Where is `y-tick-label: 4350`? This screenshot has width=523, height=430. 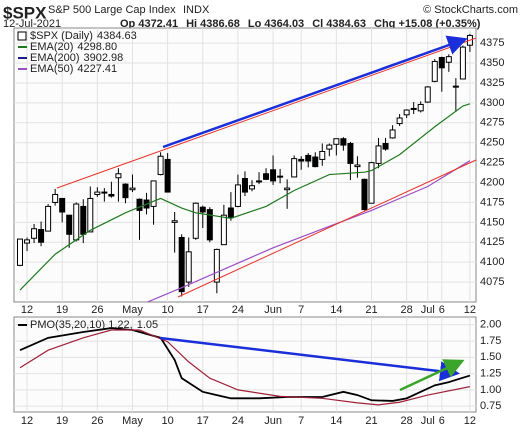 y-tick-label: 4350 is located at coordinates (492, 63).